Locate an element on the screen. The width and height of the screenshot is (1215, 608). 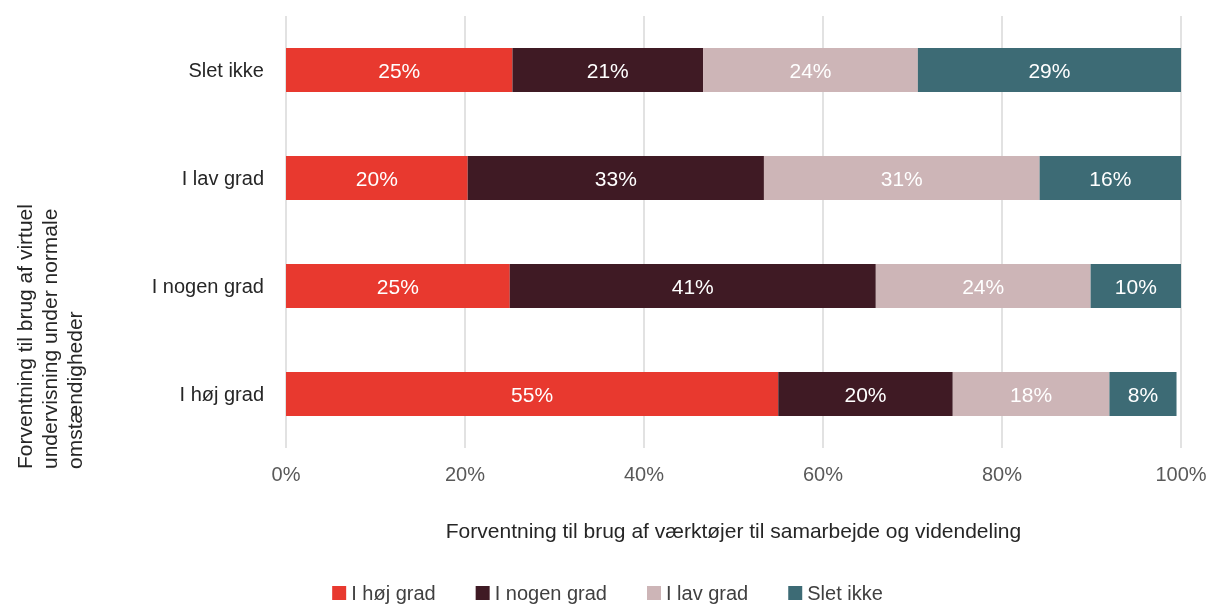
legend-label: I nogen grad is located at coordinates (550, 593).